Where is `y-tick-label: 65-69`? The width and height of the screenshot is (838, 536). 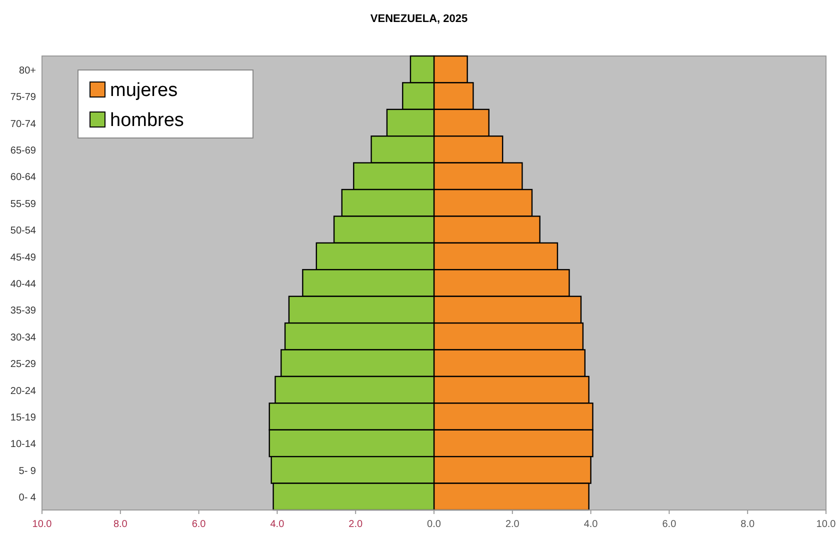 y-tick-label: 65-69 is located at coordinates (23, 150).